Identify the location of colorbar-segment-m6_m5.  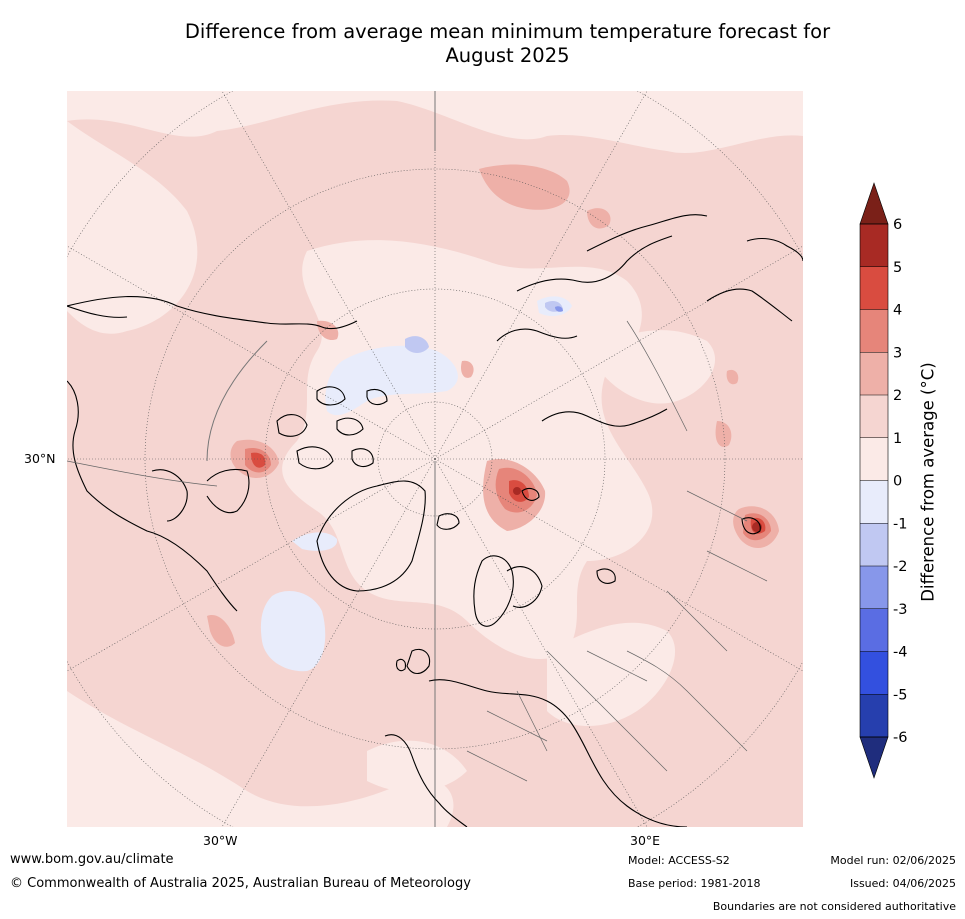
(874, 715).